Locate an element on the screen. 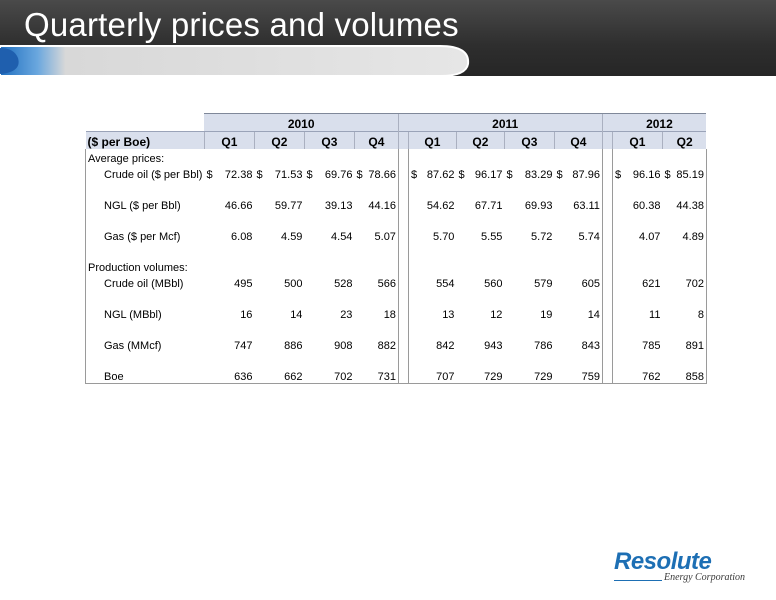 Image resolution: width=776 pixels, height=600 pixels. quarter-header: Q2 is located at coordinates (279, 140).